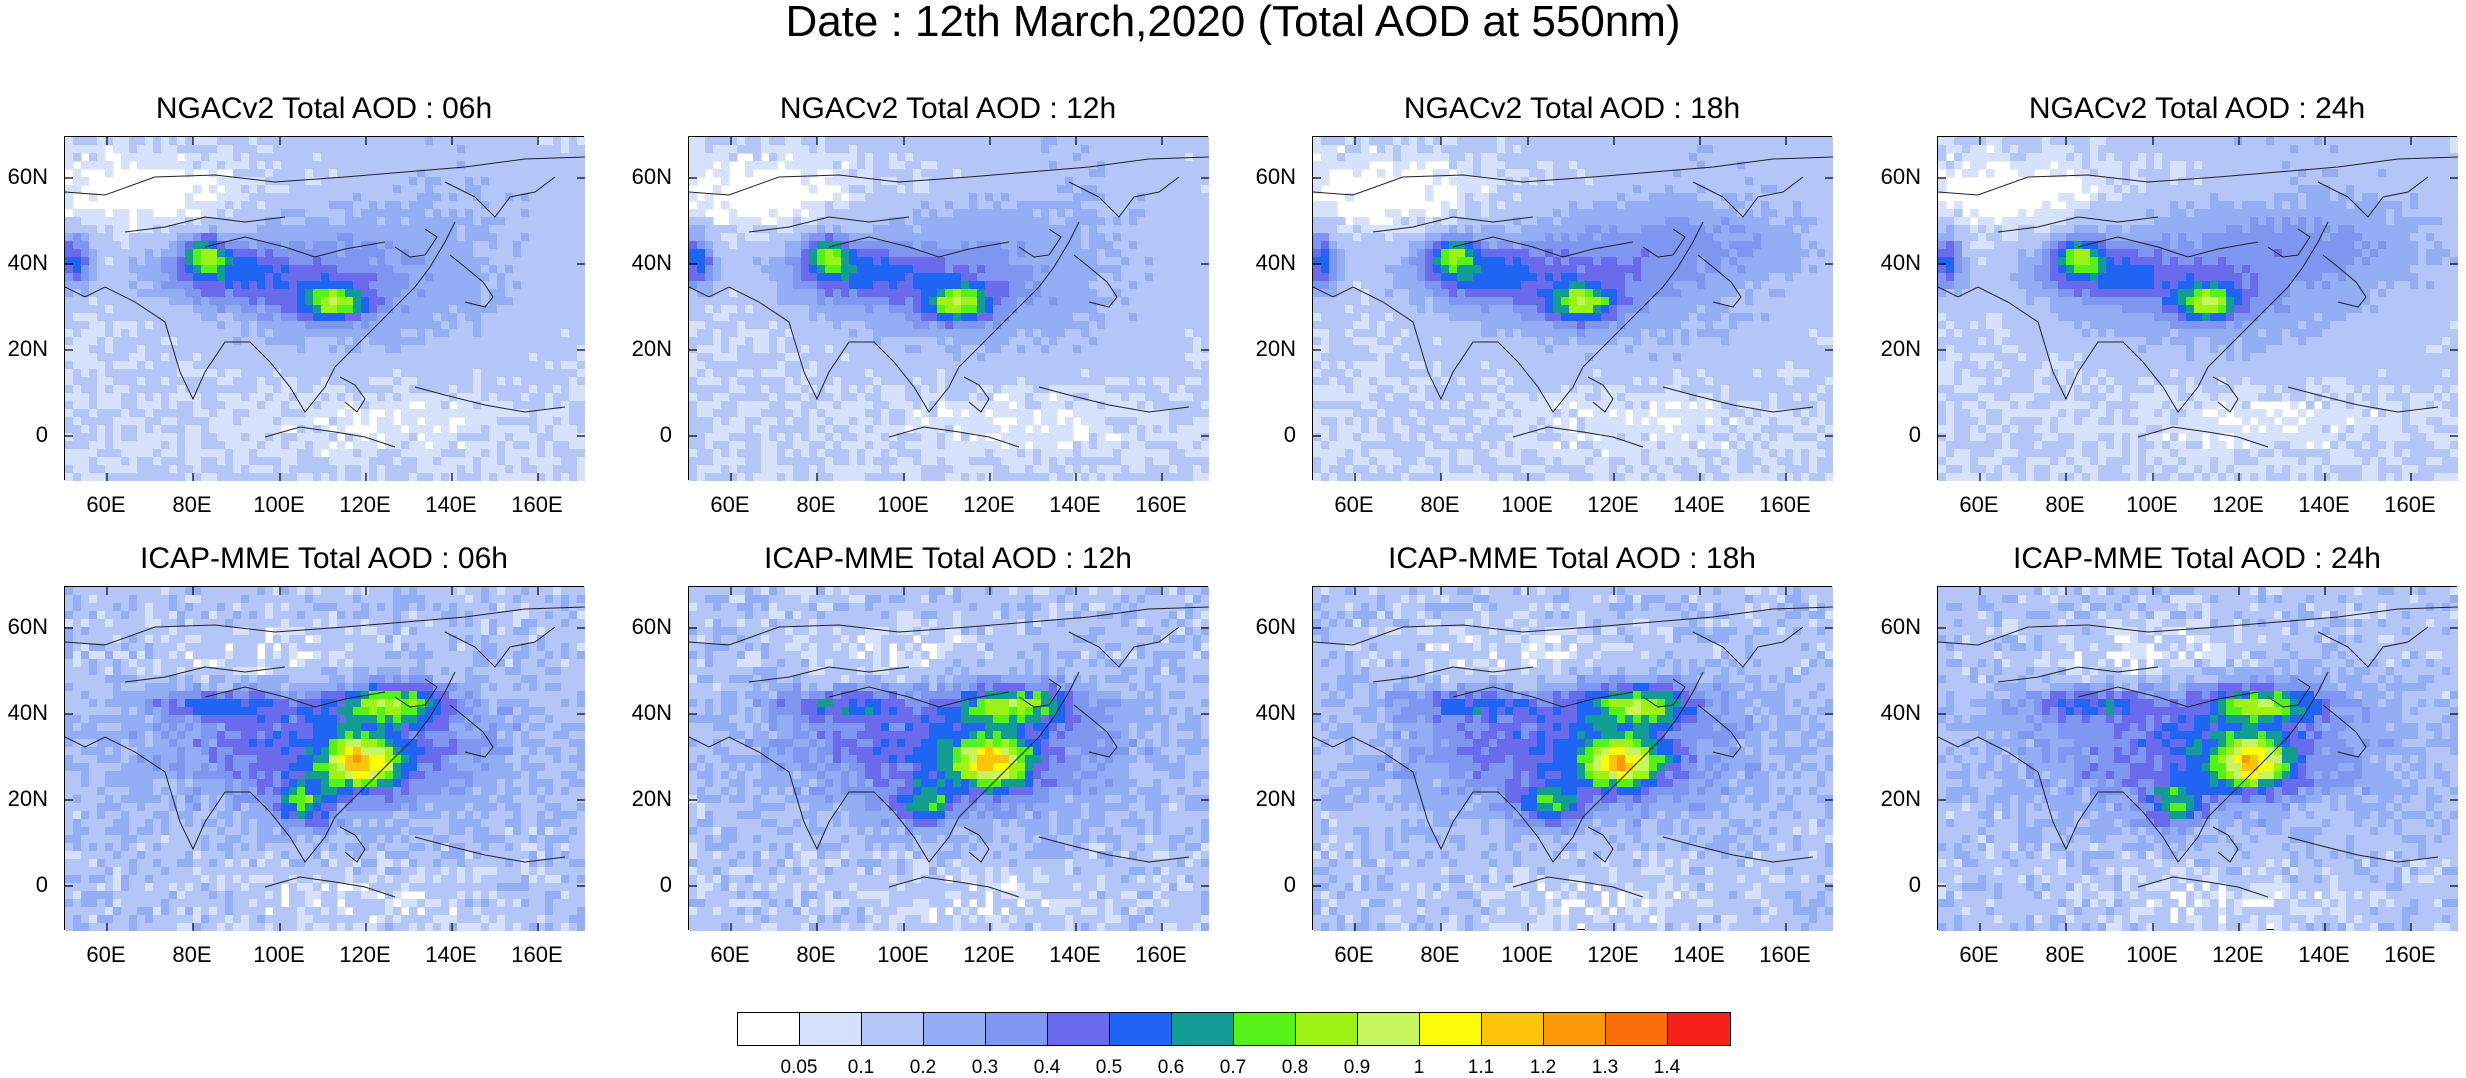 The image size is (2466, 1078). Describe the element at coordinates (1419, 1067) in the screenshot. I see `colorbar-label: 1` at that location.